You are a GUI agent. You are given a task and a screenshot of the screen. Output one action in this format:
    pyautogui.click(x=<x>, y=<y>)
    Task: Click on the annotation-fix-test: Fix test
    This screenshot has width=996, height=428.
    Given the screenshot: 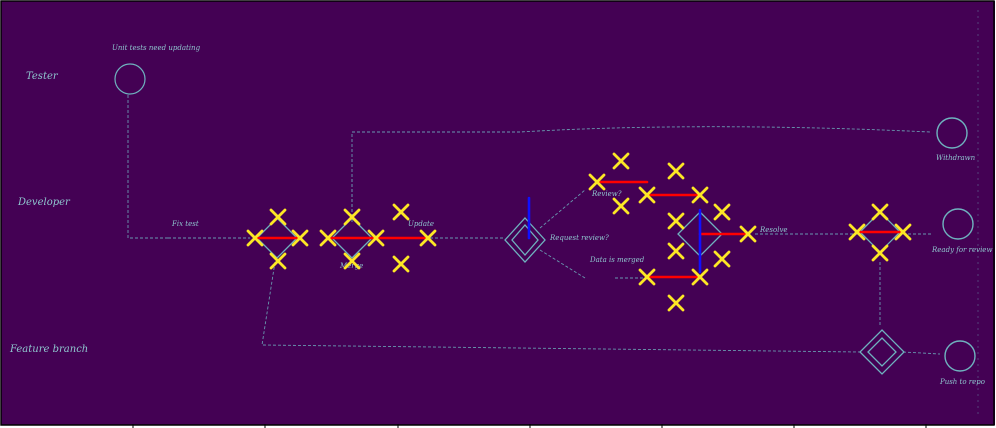 What is the action you would take?
    pyautogui.click(x=185, y=224)
    